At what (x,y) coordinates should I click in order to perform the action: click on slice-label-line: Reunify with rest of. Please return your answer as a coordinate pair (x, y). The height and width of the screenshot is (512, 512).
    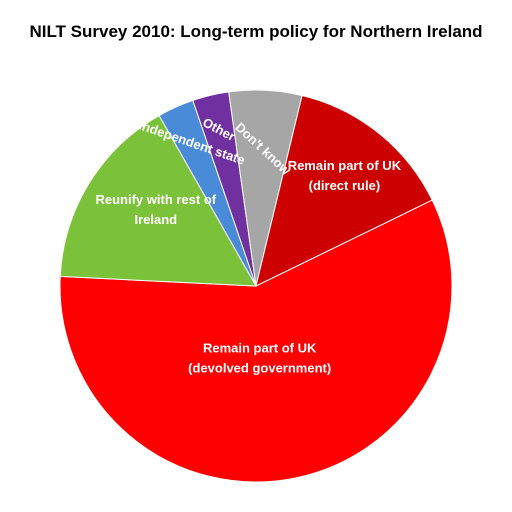
    Looking at the image, I should click on (155, 199).